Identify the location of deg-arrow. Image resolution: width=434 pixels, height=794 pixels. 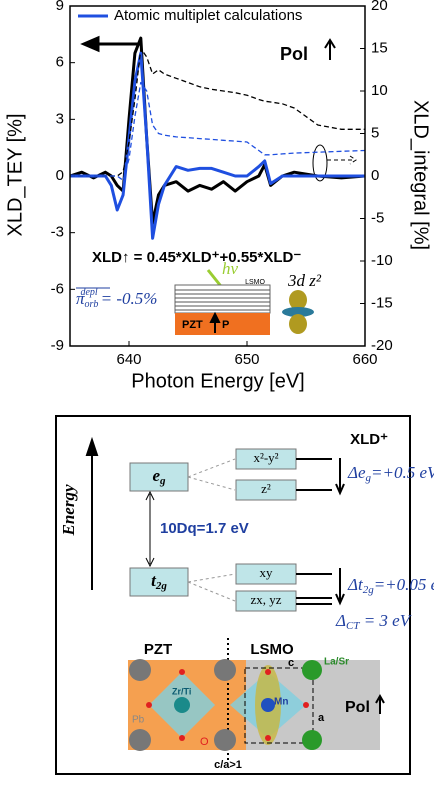
(340, 477).